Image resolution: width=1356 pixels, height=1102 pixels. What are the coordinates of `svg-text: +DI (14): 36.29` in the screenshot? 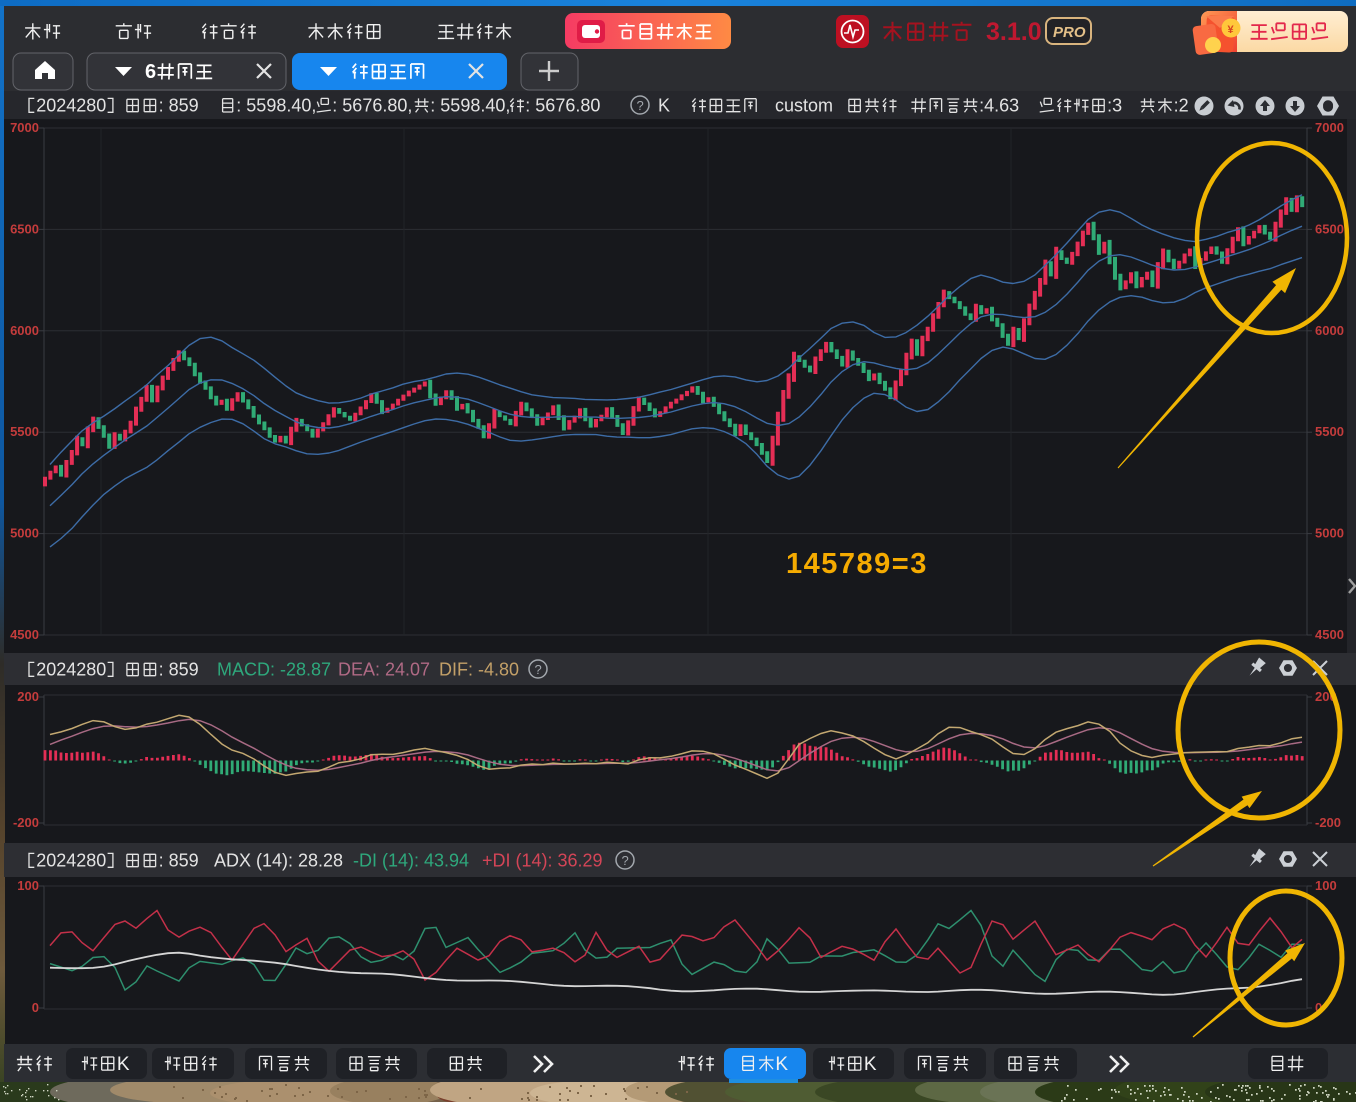 It's located at (542, 861).